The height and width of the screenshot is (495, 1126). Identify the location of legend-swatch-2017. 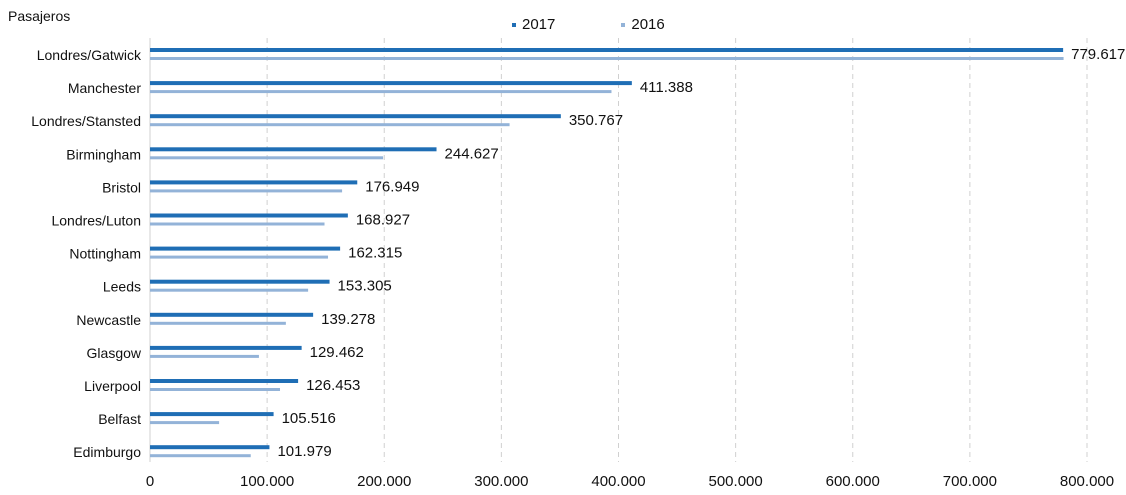
(514, 24).